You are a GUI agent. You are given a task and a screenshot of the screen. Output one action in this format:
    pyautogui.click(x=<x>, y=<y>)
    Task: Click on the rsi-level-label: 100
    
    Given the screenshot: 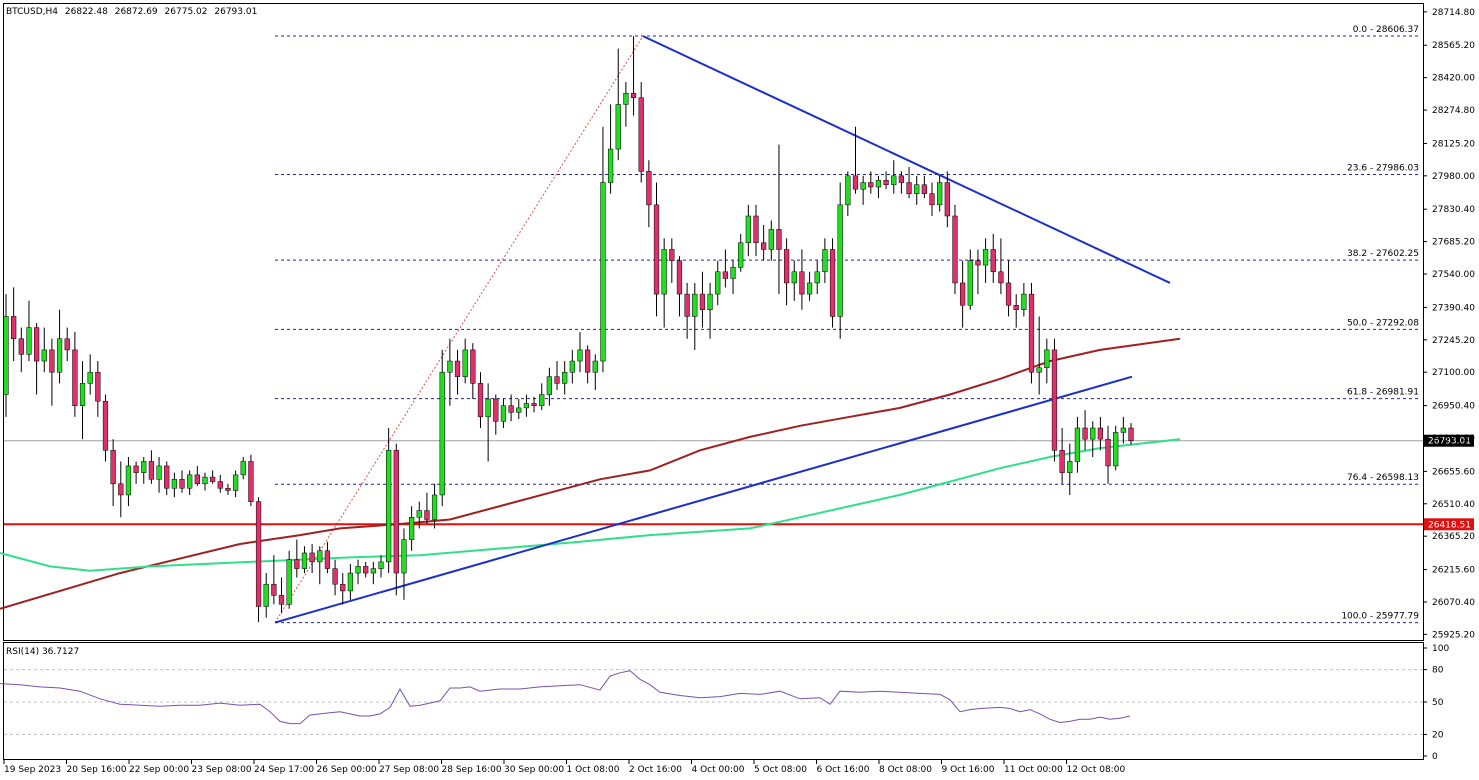 What is the action you would take?
    pyautogui.click(x=1440, y=649)
    